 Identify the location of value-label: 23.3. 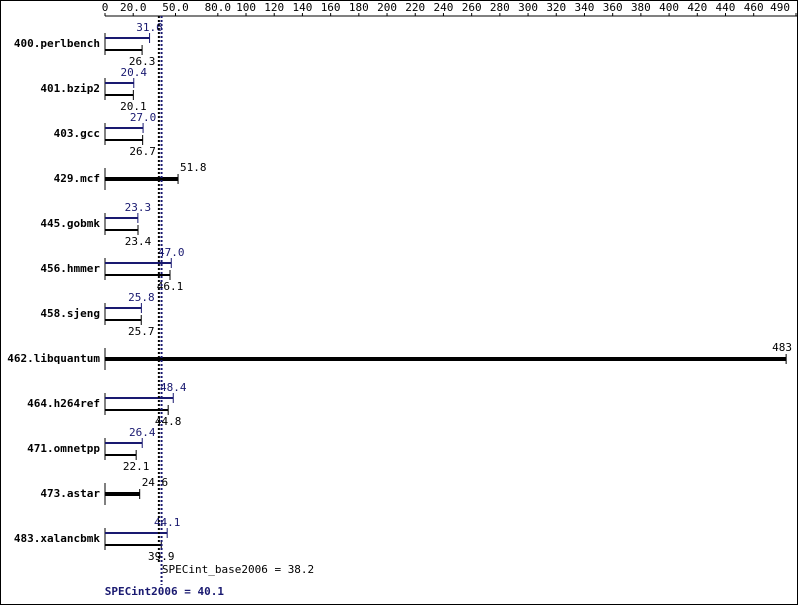
(138, 207).